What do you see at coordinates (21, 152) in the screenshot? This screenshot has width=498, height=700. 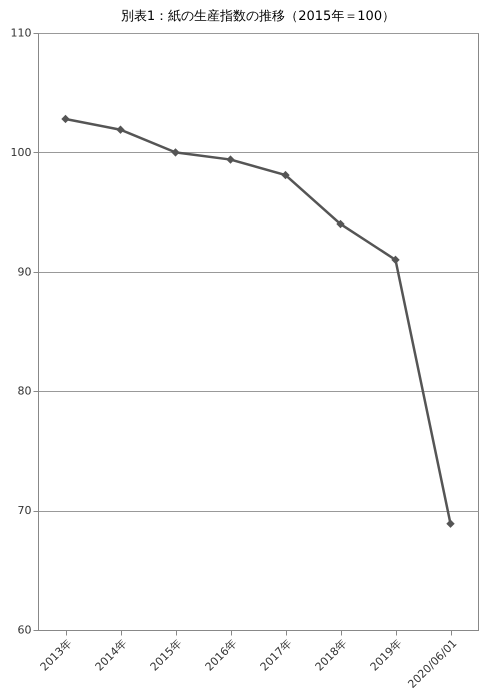 I see `y-tick-label: 100` at bounding box center [21, 152].